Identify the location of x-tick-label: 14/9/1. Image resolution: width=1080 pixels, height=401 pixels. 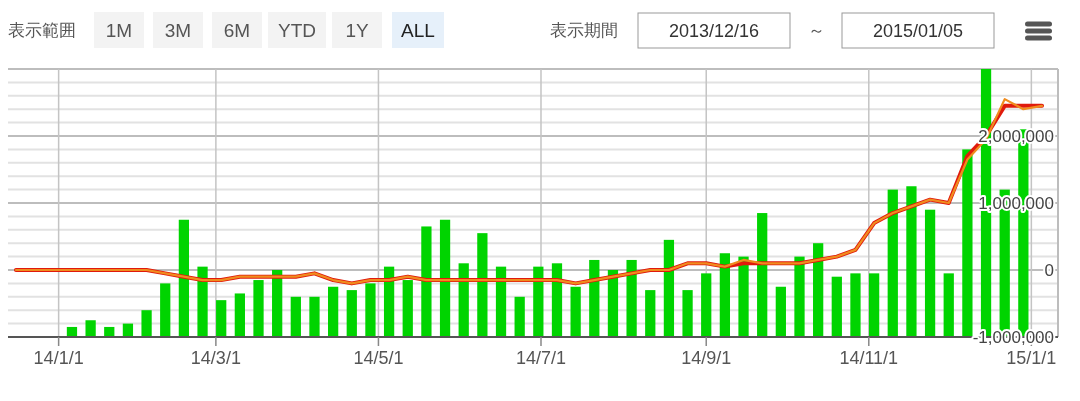
(706, 358).